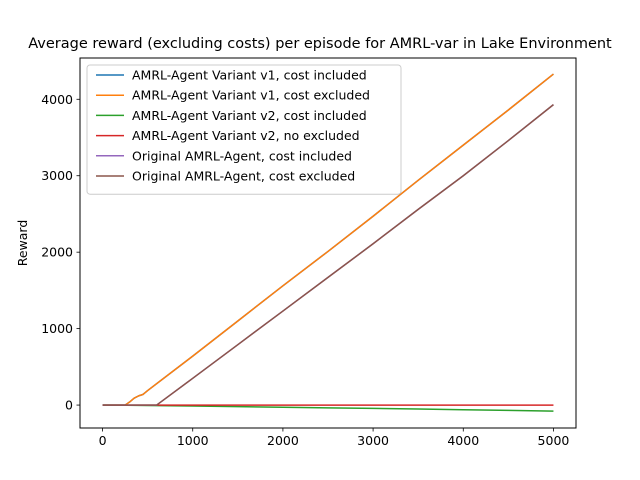  What do you see at coordinates (103, 440) in the screenshot?
I see `x-tick-label-0: 0` at bounding box center [103, 440].